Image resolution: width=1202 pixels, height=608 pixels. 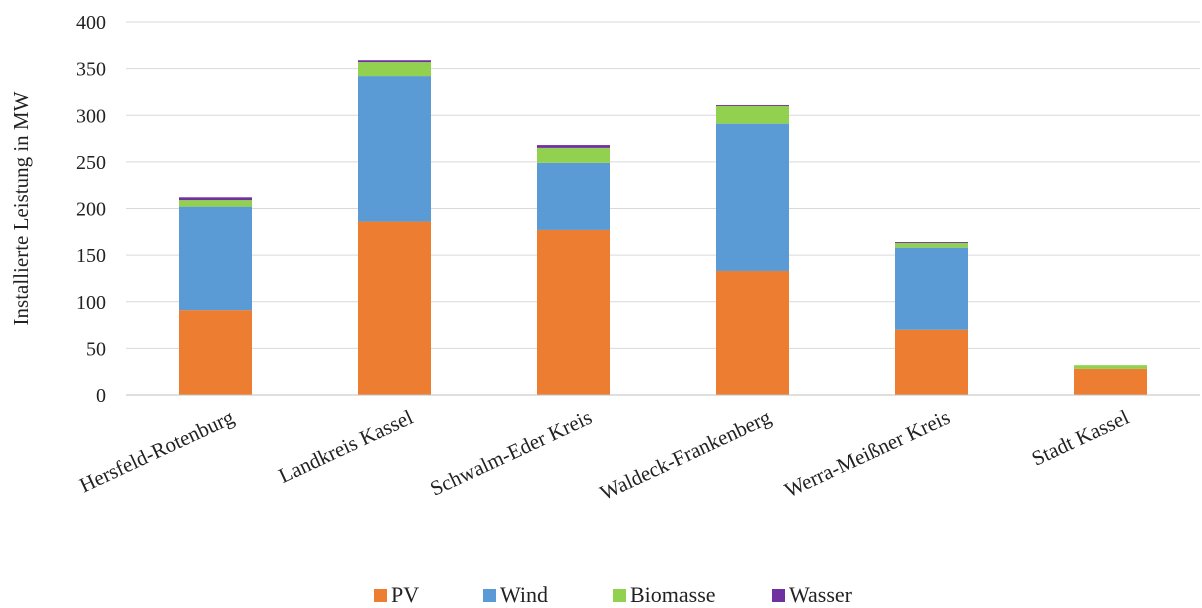 What do you see at coordinates (619, 595) in the screenshot?
I see `legend-swatch-biomasse` at bounding box center [619, 595].